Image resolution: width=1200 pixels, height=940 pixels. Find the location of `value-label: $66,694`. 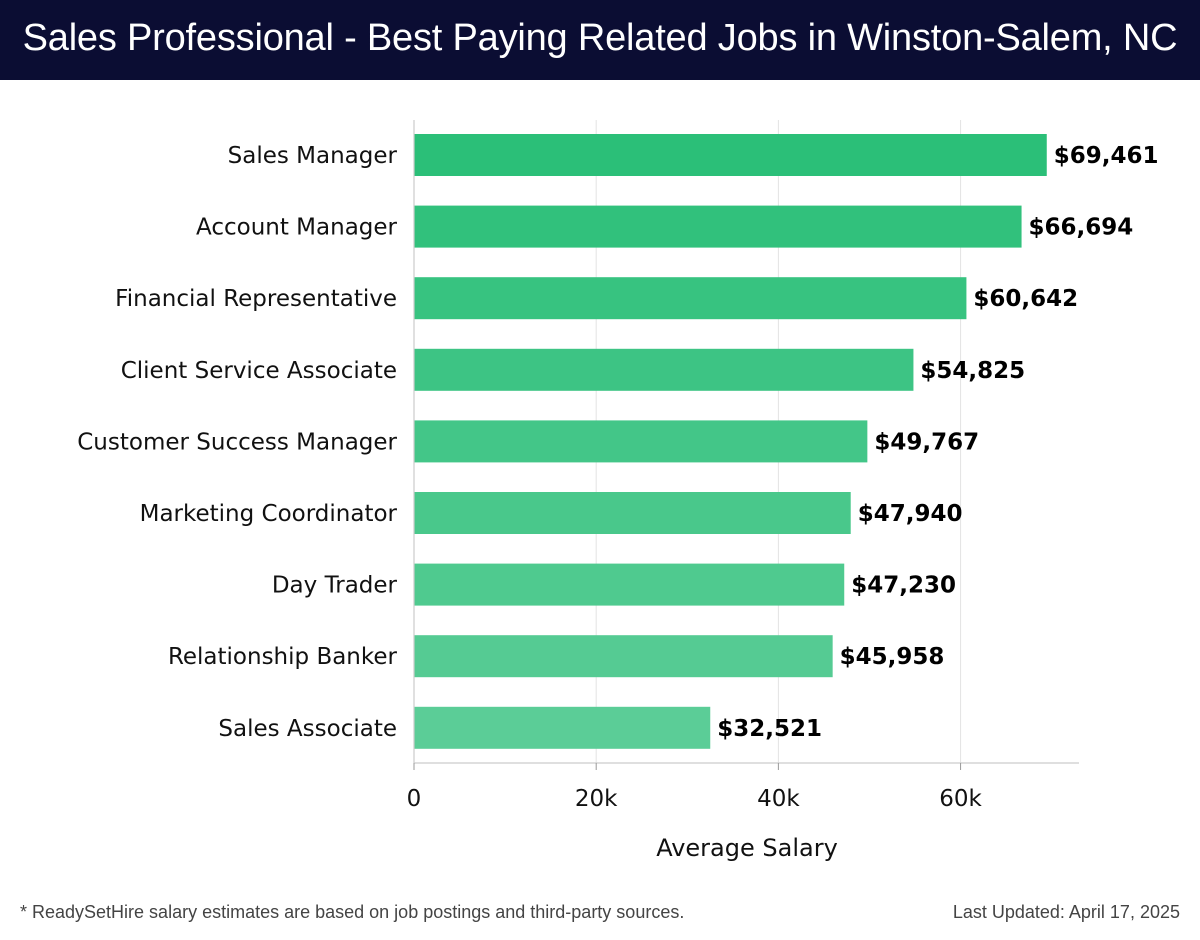

value-label: $66,694 is located at coordinates (1081, 228).